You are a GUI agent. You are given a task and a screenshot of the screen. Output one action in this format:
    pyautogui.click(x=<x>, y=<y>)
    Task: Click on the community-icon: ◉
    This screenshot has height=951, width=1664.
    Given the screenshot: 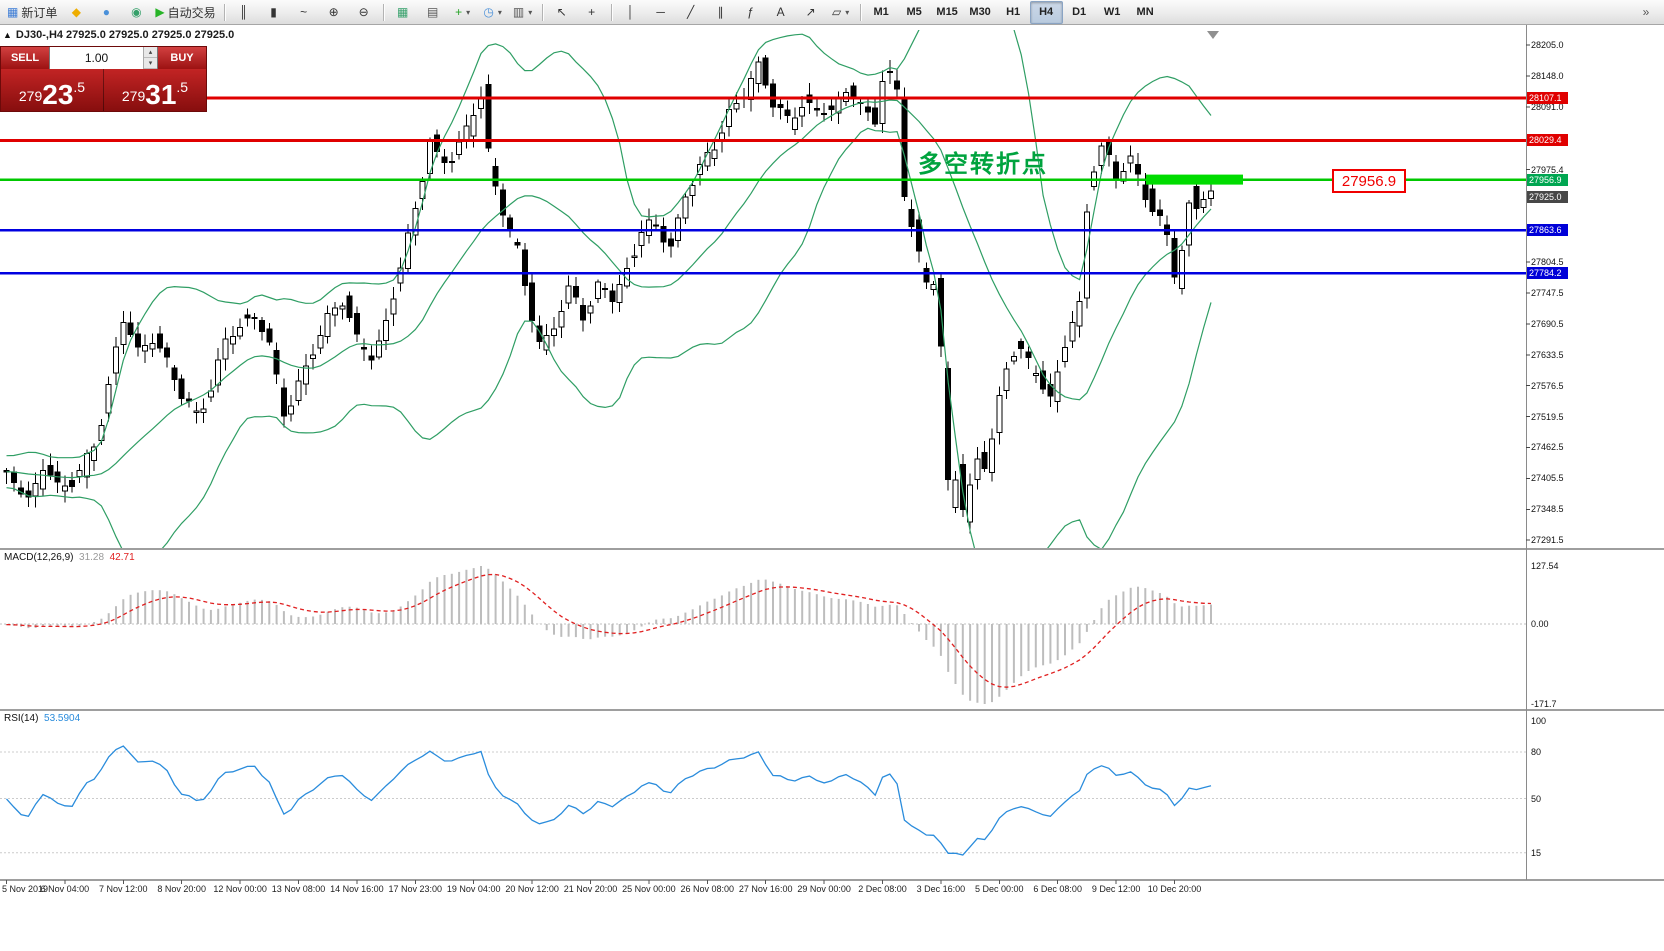 What is the action you would take?
    pyautogui.click(x=136, y=12)
    